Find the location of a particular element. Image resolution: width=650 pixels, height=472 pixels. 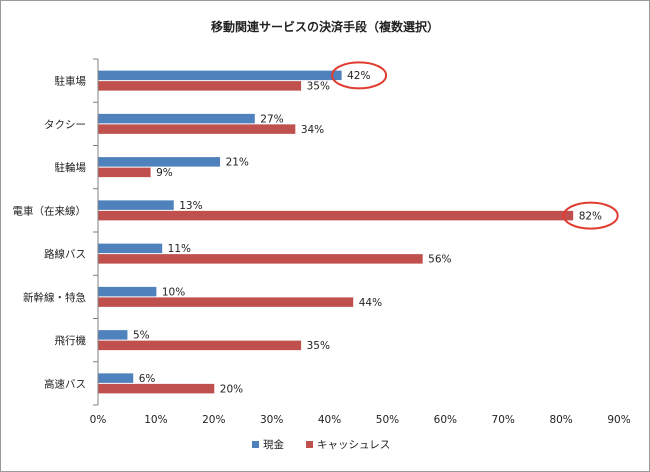

x-tick-label: 0% is located at coordinates (98, 420).